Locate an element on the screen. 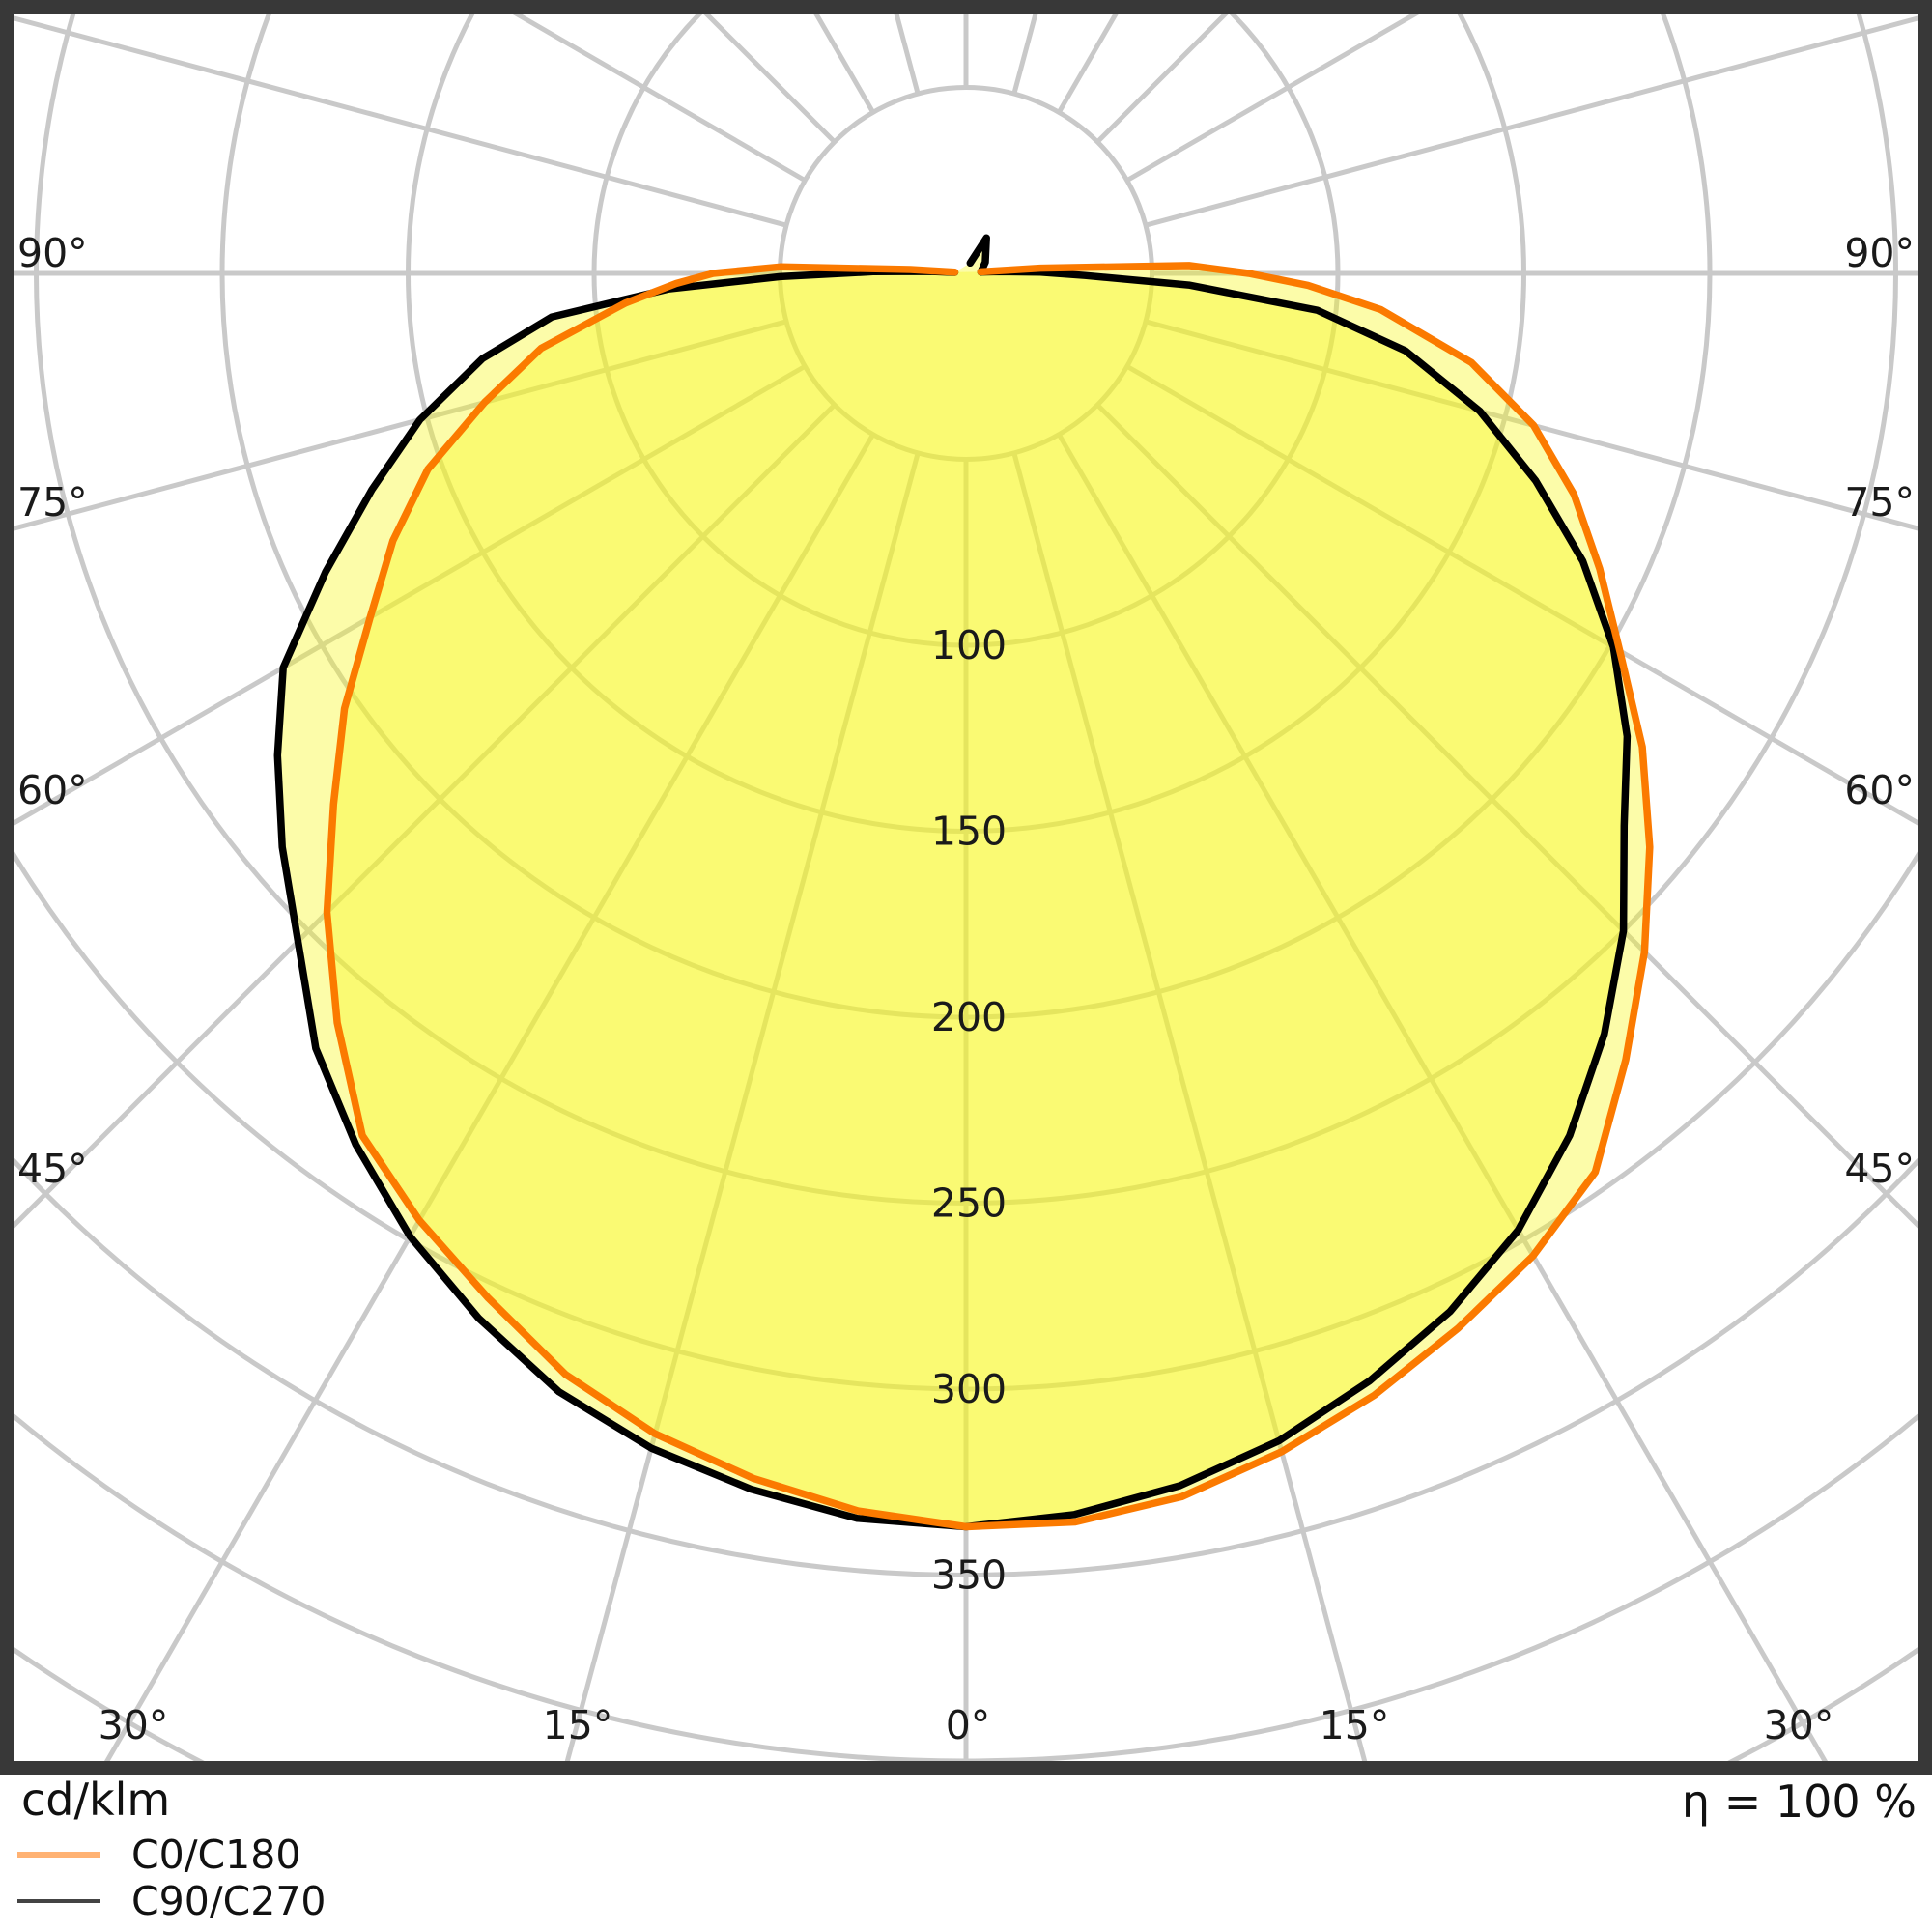 This screenshot has width=1932, height=1932. angle-label-bottom-0: 0° is located at coordinates (968, 1725).